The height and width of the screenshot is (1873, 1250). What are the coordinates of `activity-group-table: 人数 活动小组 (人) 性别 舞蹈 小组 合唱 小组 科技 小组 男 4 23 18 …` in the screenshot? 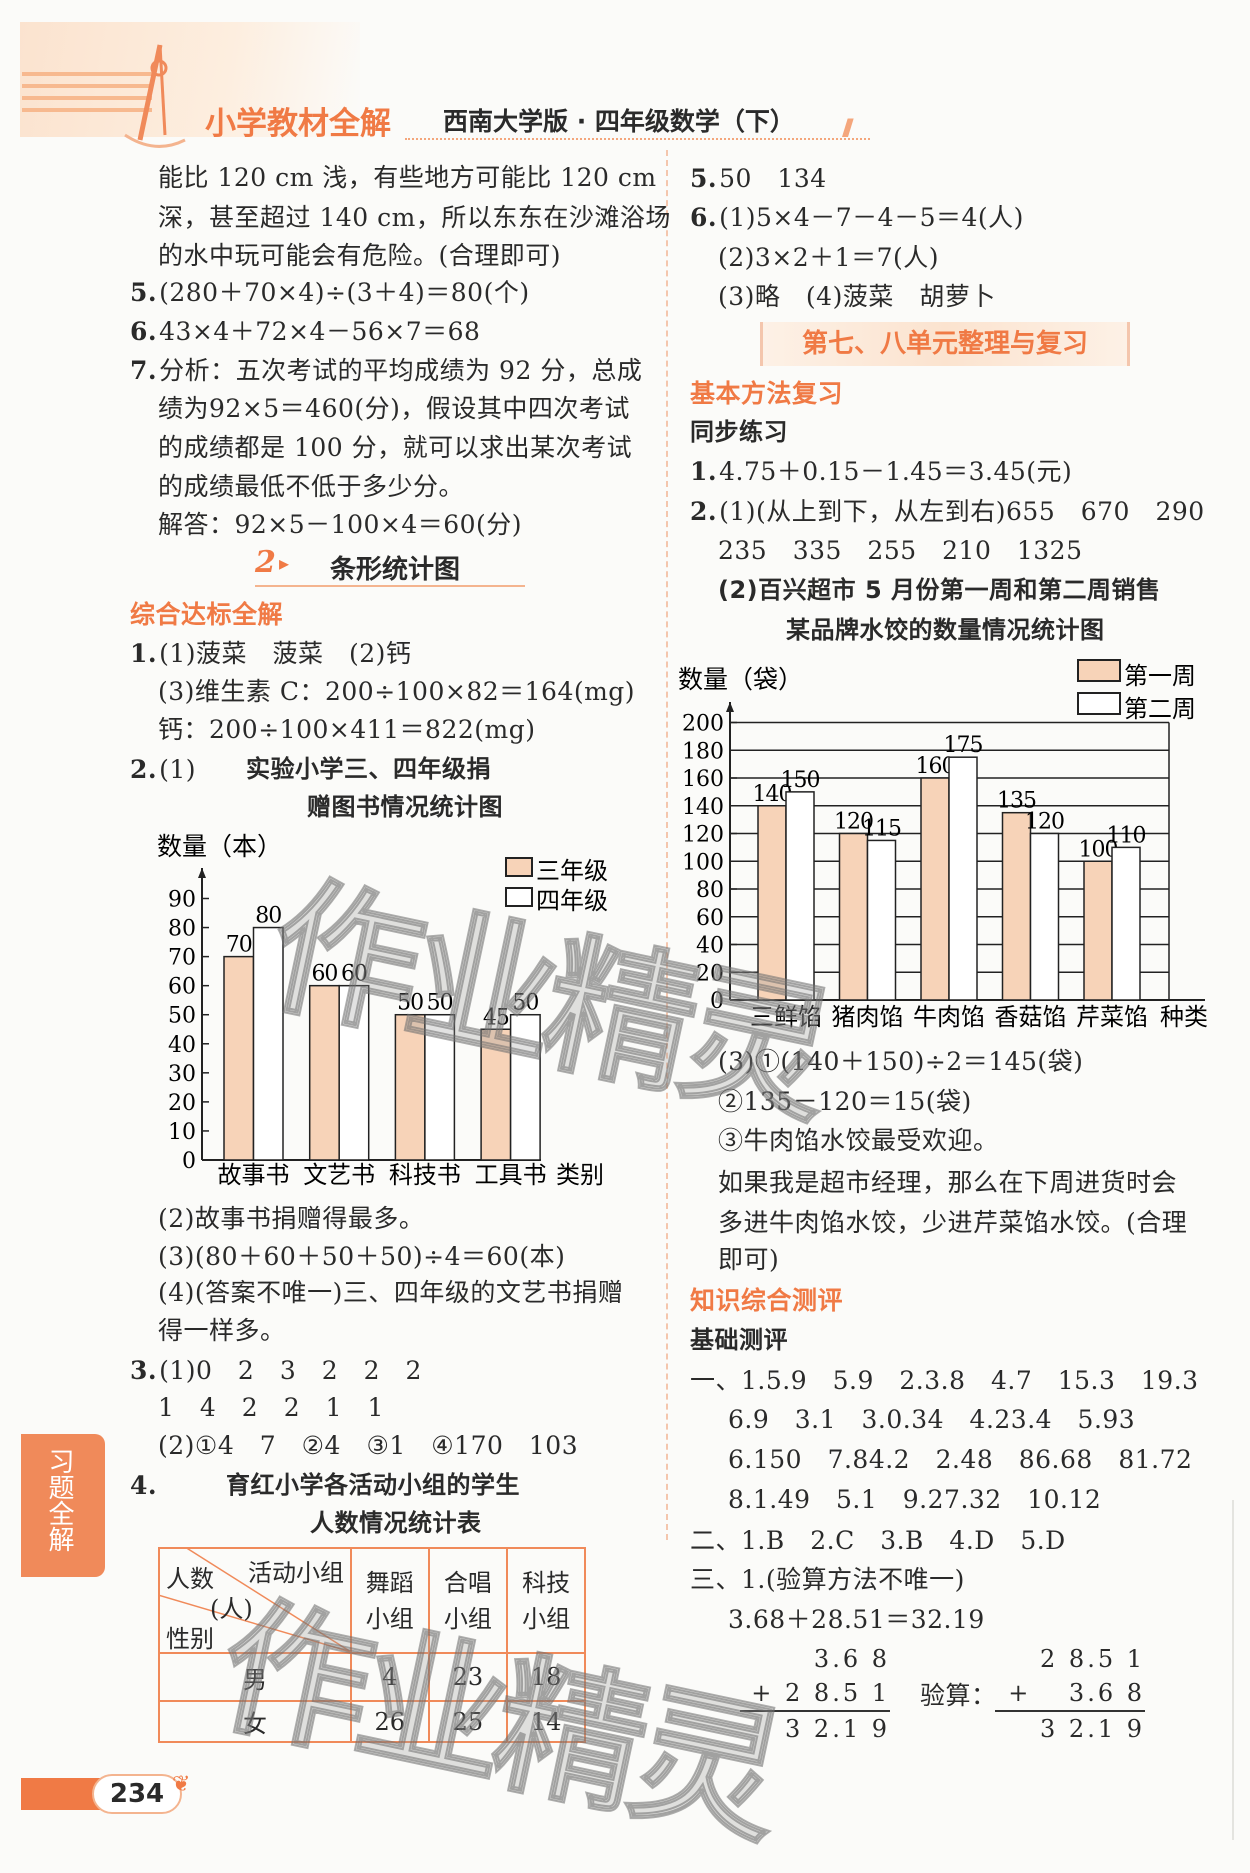 It's located at (372, 1645).